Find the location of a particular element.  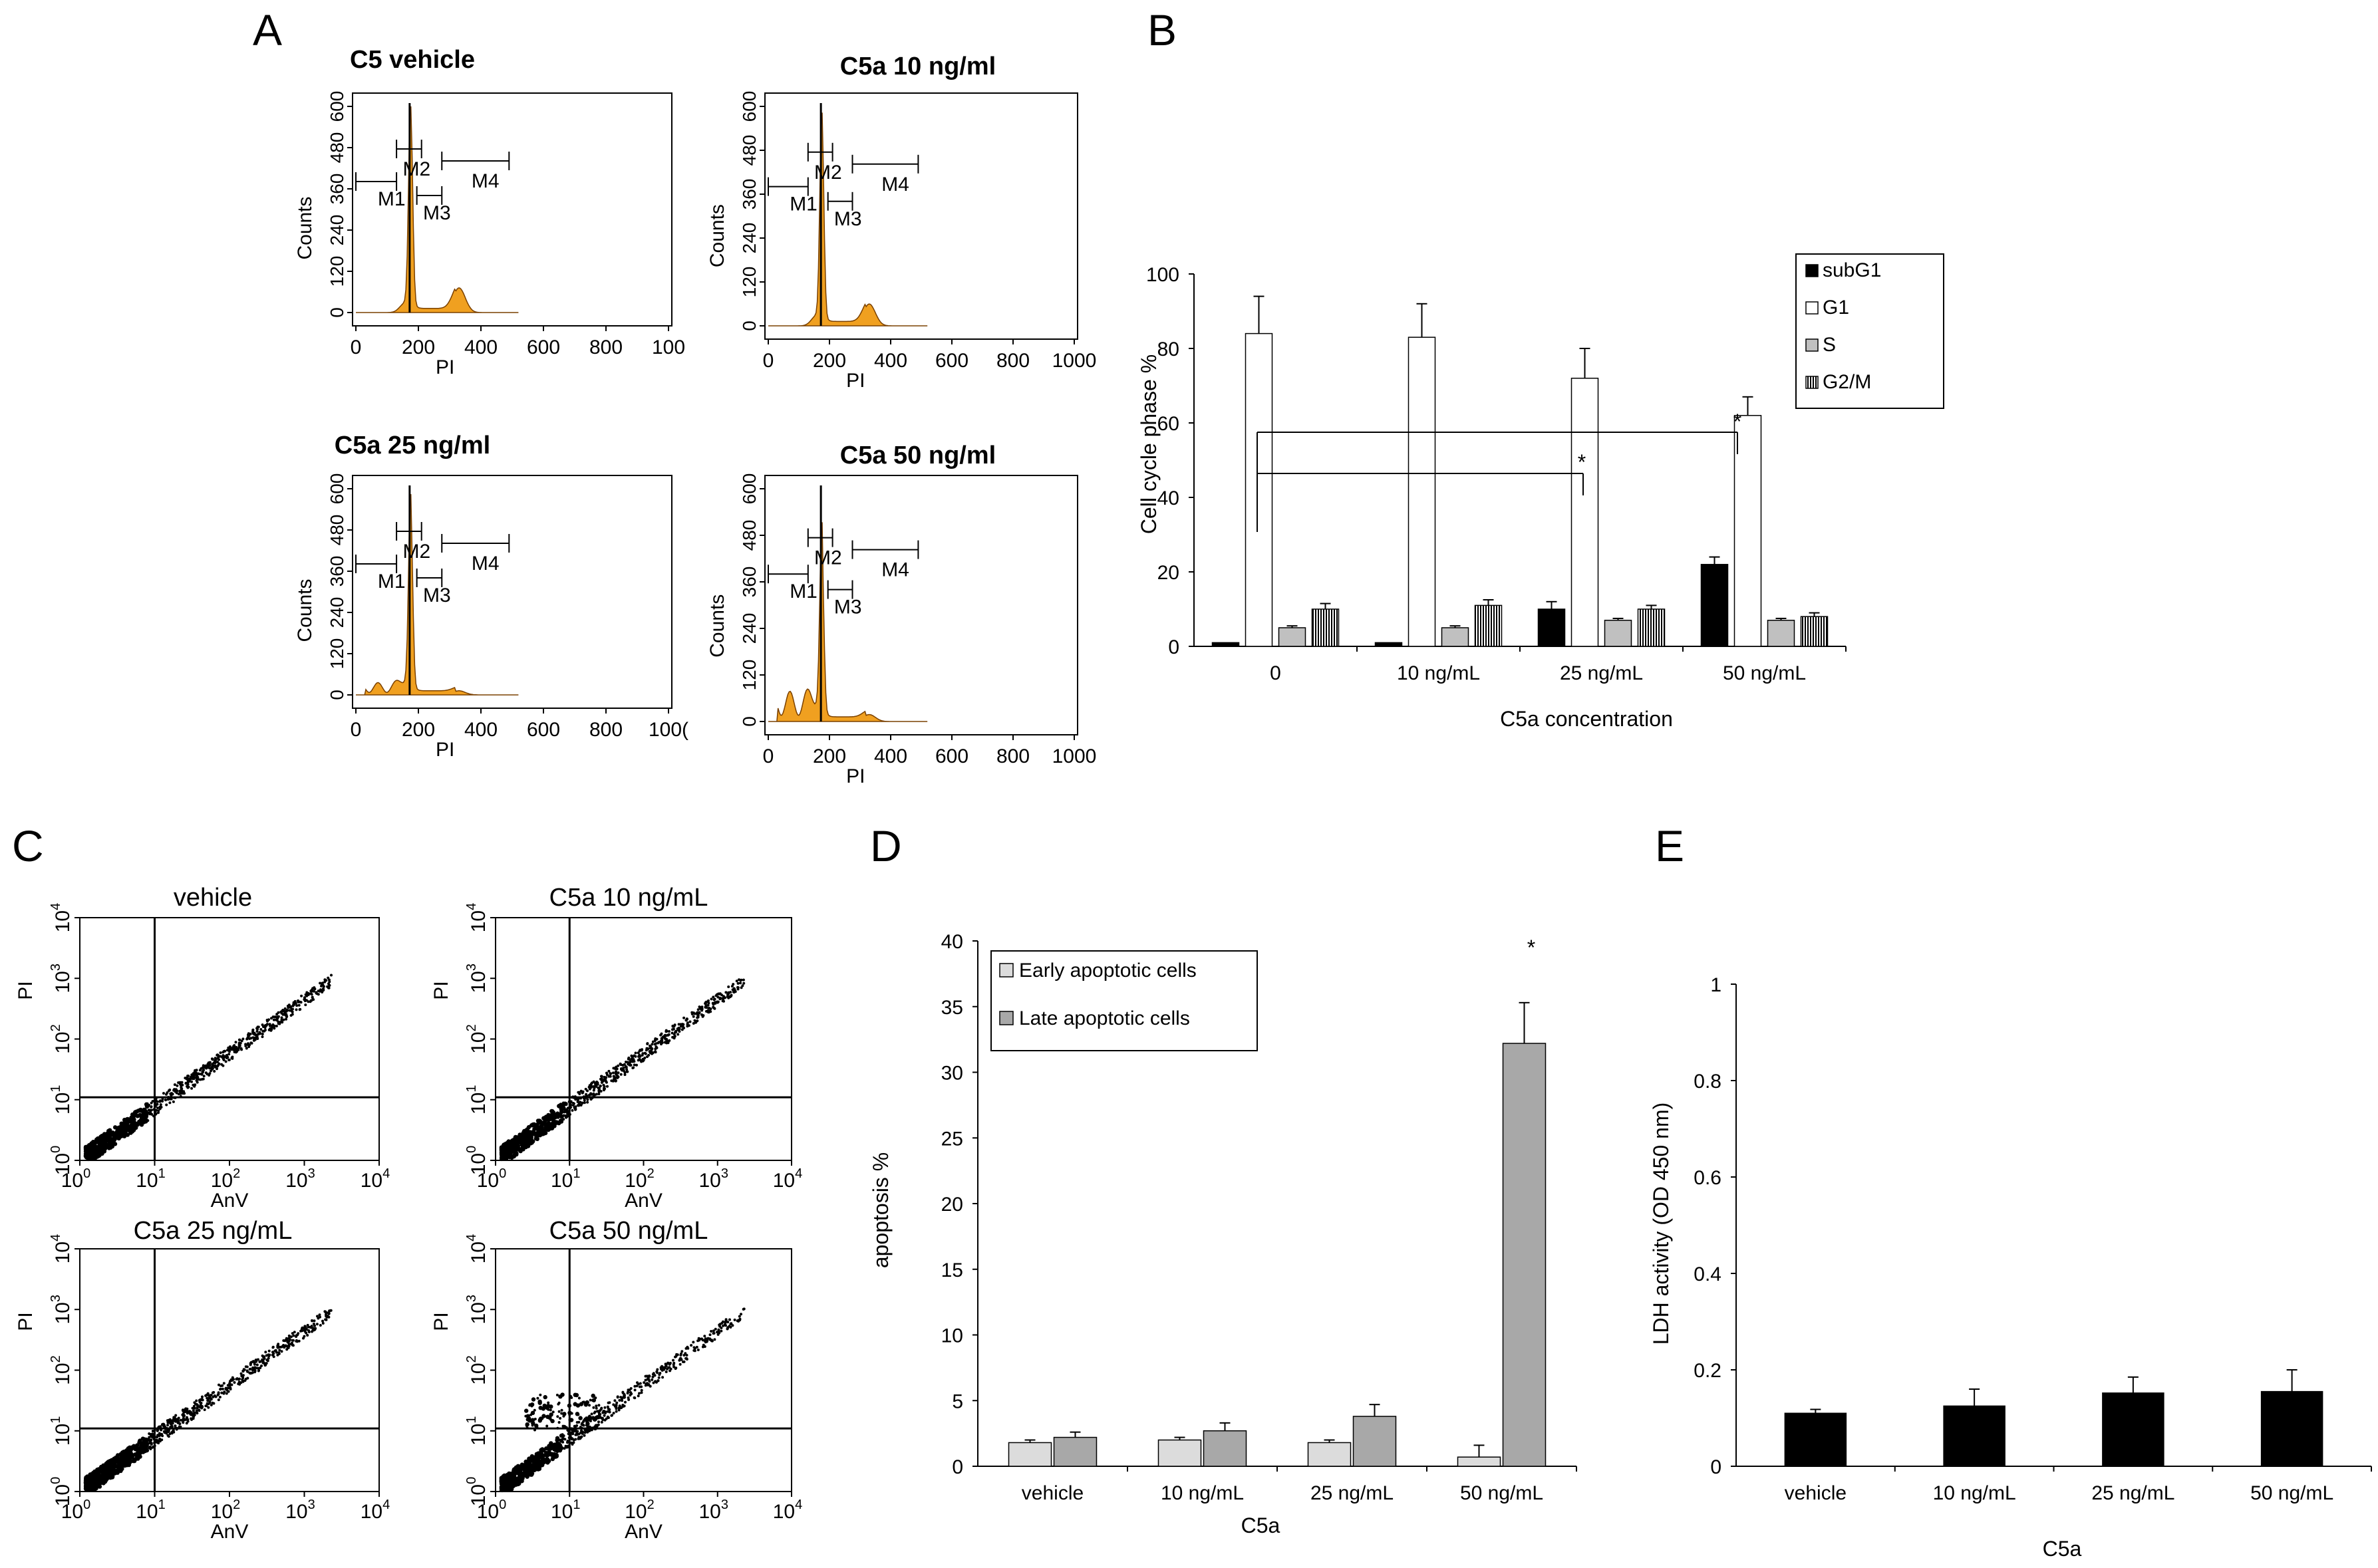

y-tick-label: 30 is located at coordinates (952, 1074).